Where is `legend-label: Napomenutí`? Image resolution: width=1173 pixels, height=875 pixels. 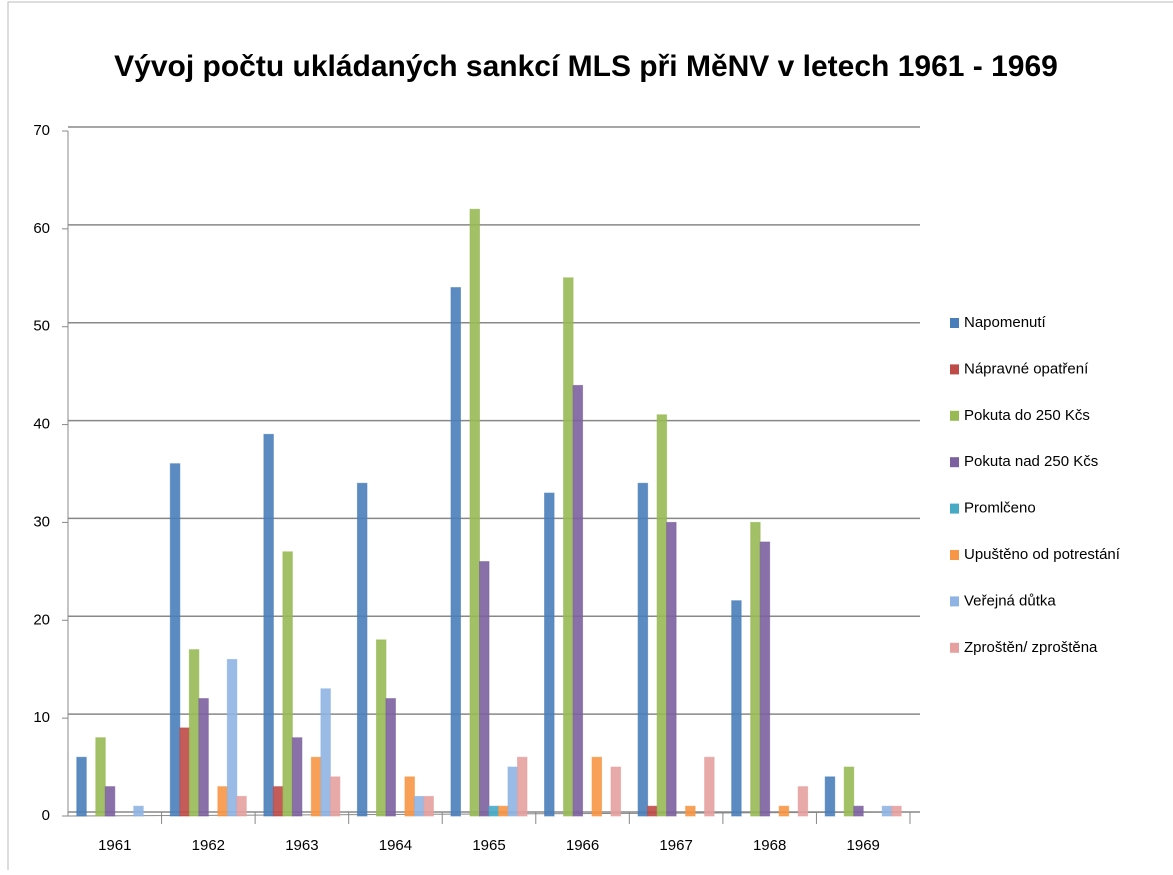
legend-label: Napomenutí is located at coordinates (1005, 322).